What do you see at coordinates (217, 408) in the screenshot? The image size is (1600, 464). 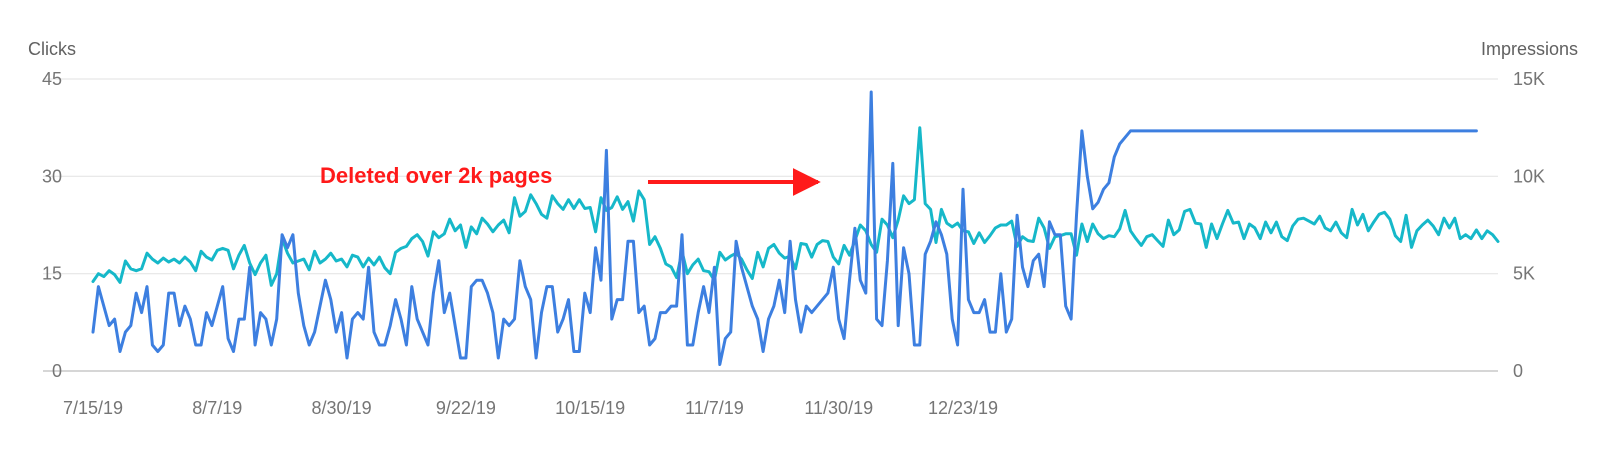 I see `x-tick-label: 8/7/19` at bounding box center [217, 408].